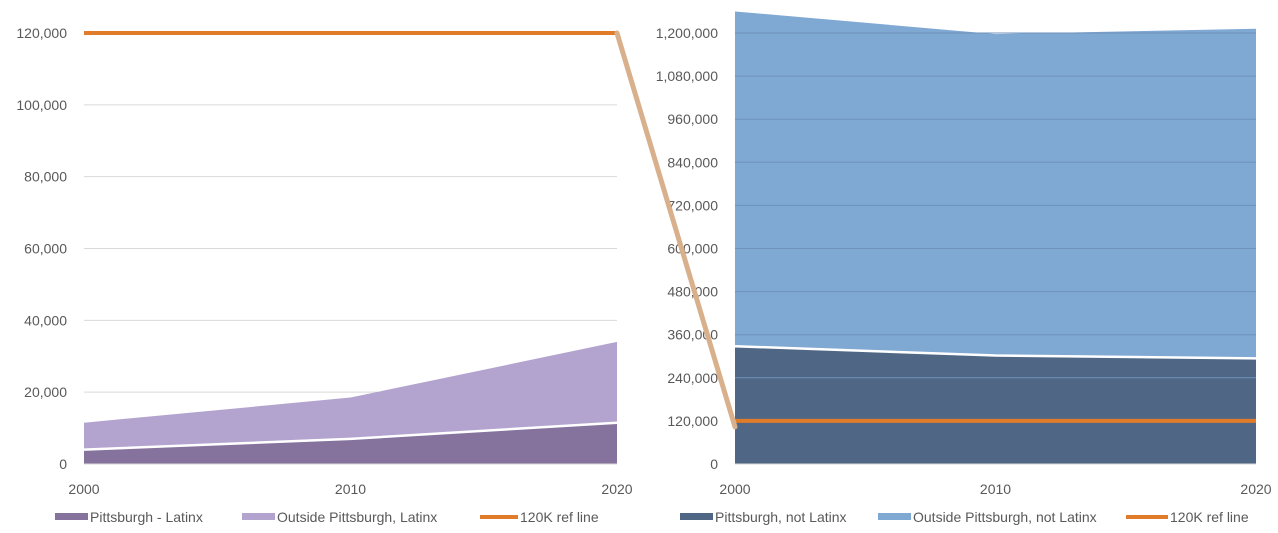 The width and height of the screenshot is (1278, 533). Describe the element at coordinates (687, 76) in the screenshot. I see `right-y-tick-label: 1,080,000` at that location.